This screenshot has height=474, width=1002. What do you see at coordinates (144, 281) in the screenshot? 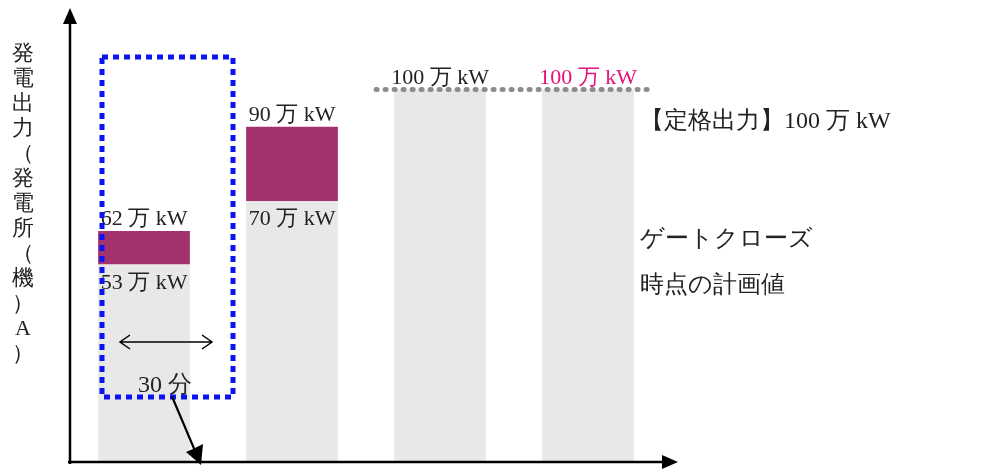
I see `annotation: 53 万 kW` at bounding box center [144, 281].